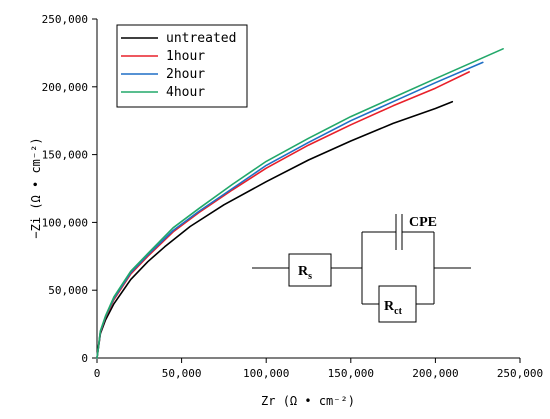  I want to click on x-ticks: 0 50,000 100,000 150,000 200,000 250,000, so click(318, 369).